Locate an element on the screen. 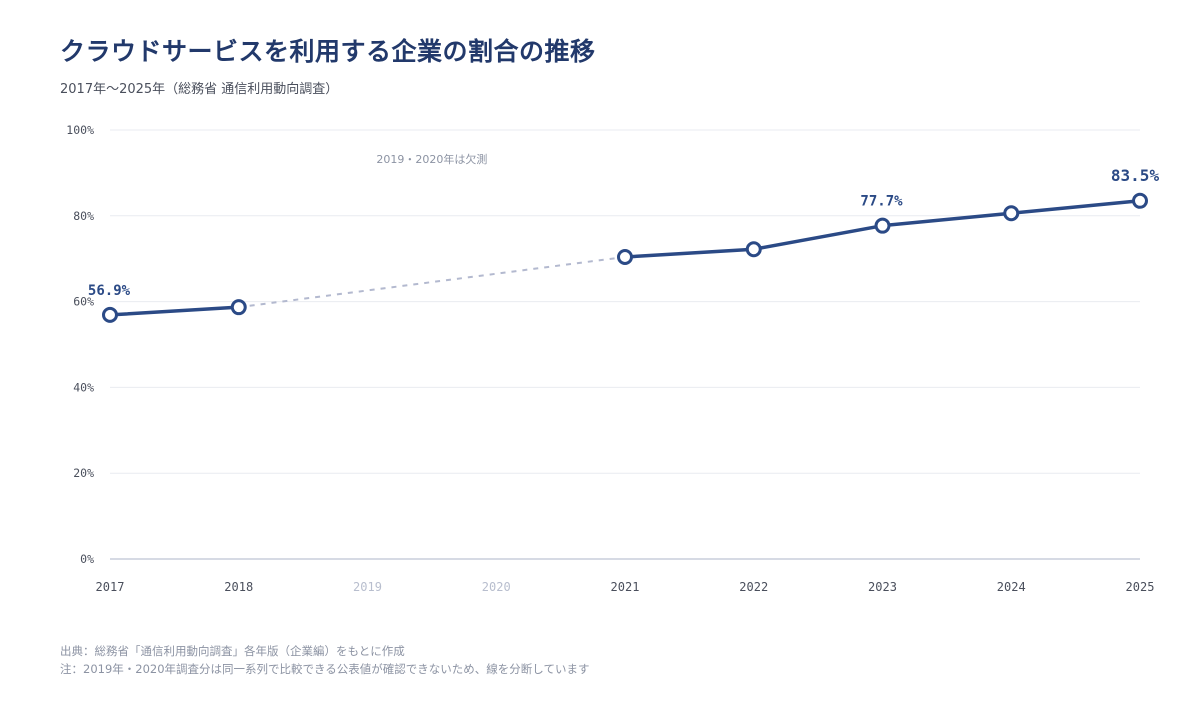 This screenshot has width=1200, height=720. x-tick-label: 2020 is located at coordinates (496, 587).